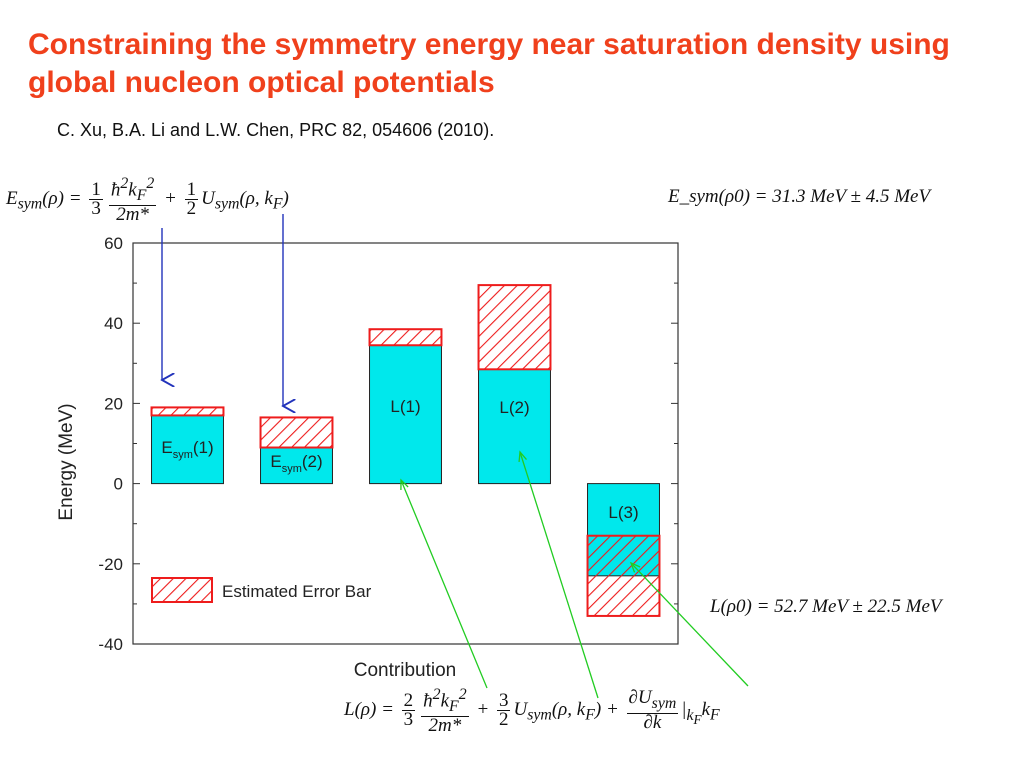 This screenshot has height=768, width=1024. Describe the element at coordinates (514, 407) in the screenshot. I see `bar-label: L(2)` at that location.